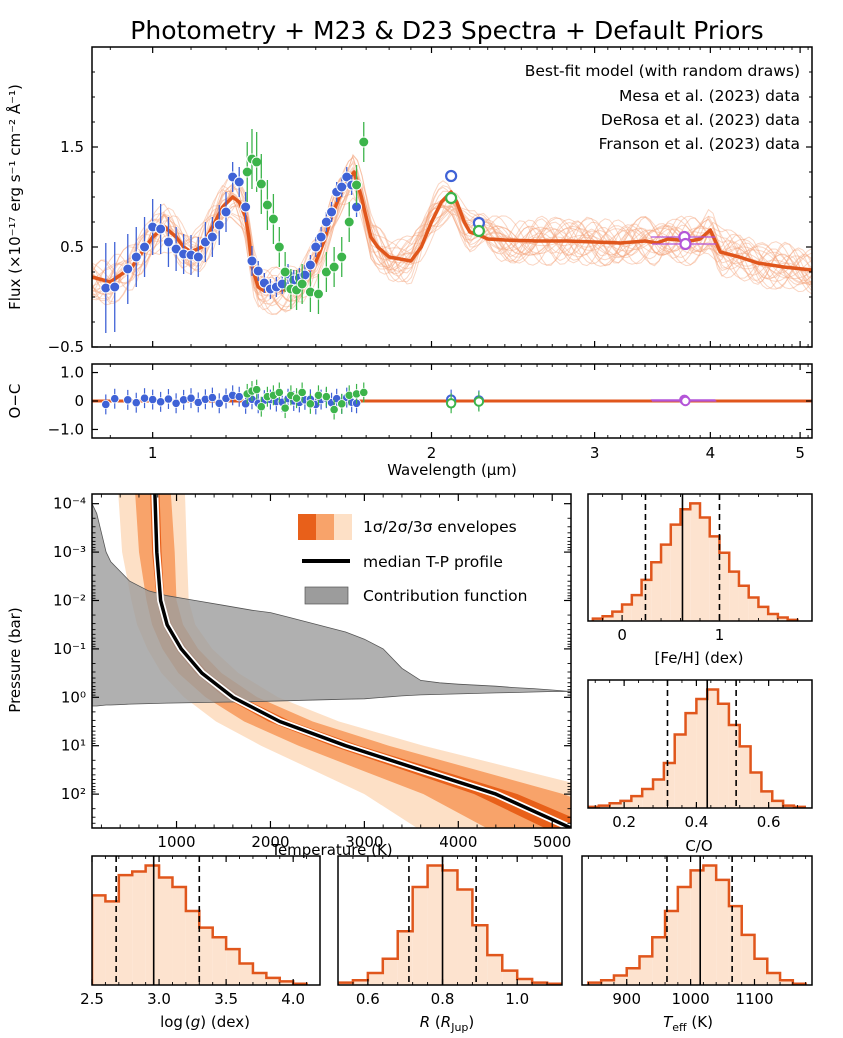 This screenshot has width=843, height=1038. Describe the element at coordinates (159, 999) in the screenshot. I see `hist-x-tick-label: 3.0` at that location.